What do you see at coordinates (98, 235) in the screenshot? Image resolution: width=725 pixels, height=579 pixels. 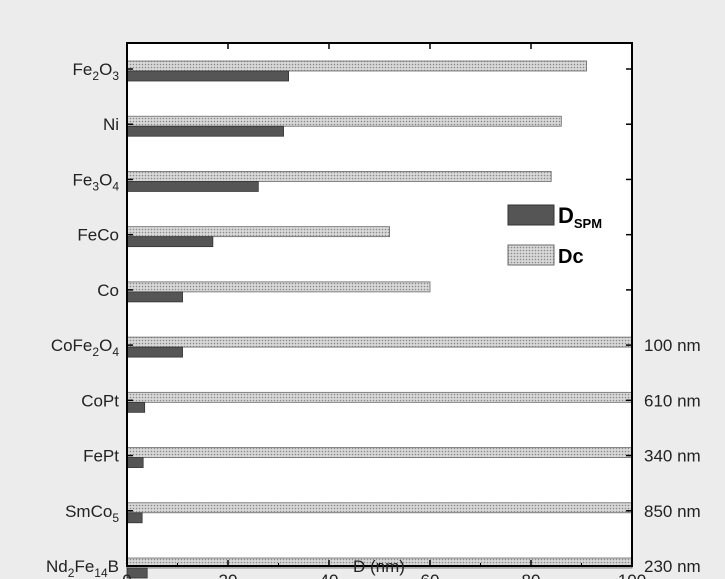 I see `y-tick-label-3: FeCo` at bounding box center [98, 235].